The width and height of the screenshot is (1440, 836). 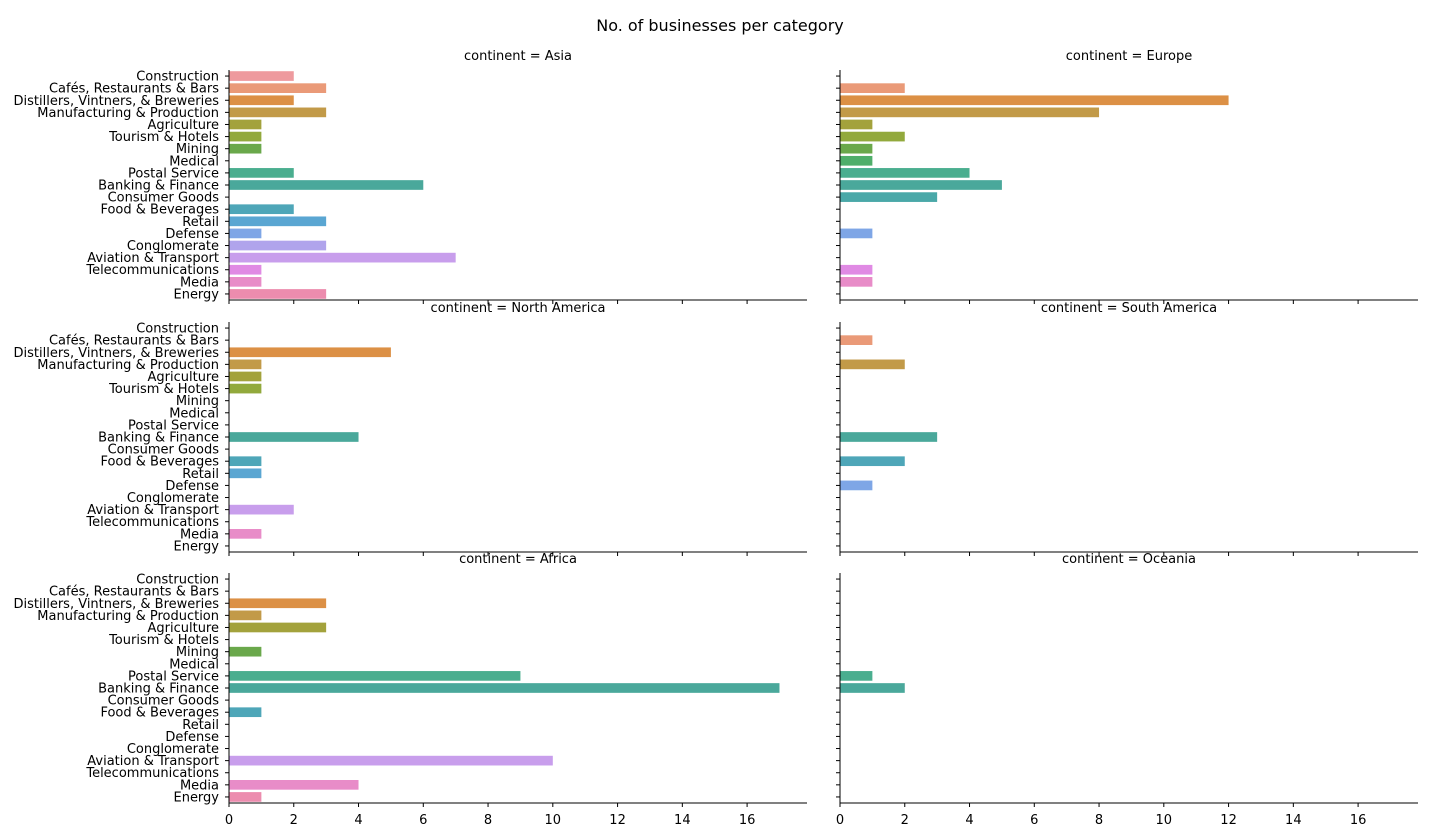 What do you see at coordinates (1129, 308) in the screenshot?
I see `panel-title: continent = South America` at bounding box center [1129, 308].